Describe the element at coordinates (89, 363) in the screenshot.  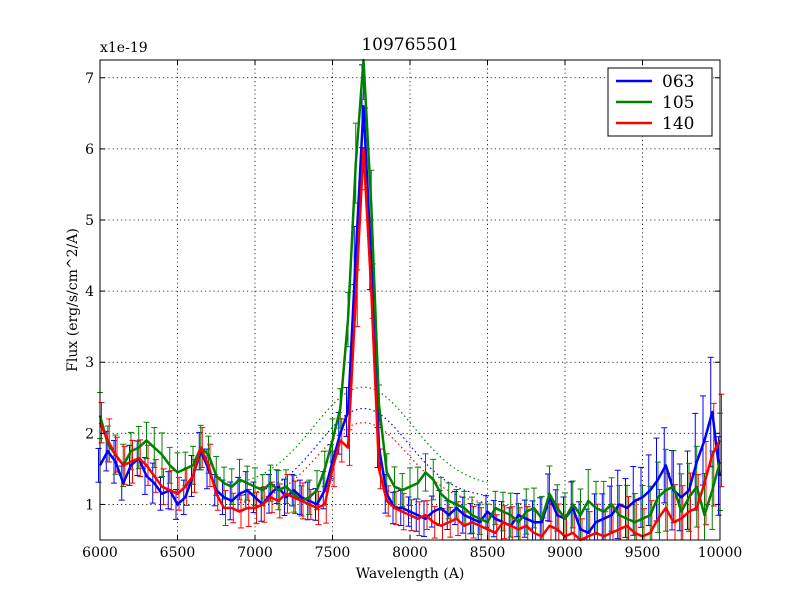
I see `y-tick-label: 3` at that location.